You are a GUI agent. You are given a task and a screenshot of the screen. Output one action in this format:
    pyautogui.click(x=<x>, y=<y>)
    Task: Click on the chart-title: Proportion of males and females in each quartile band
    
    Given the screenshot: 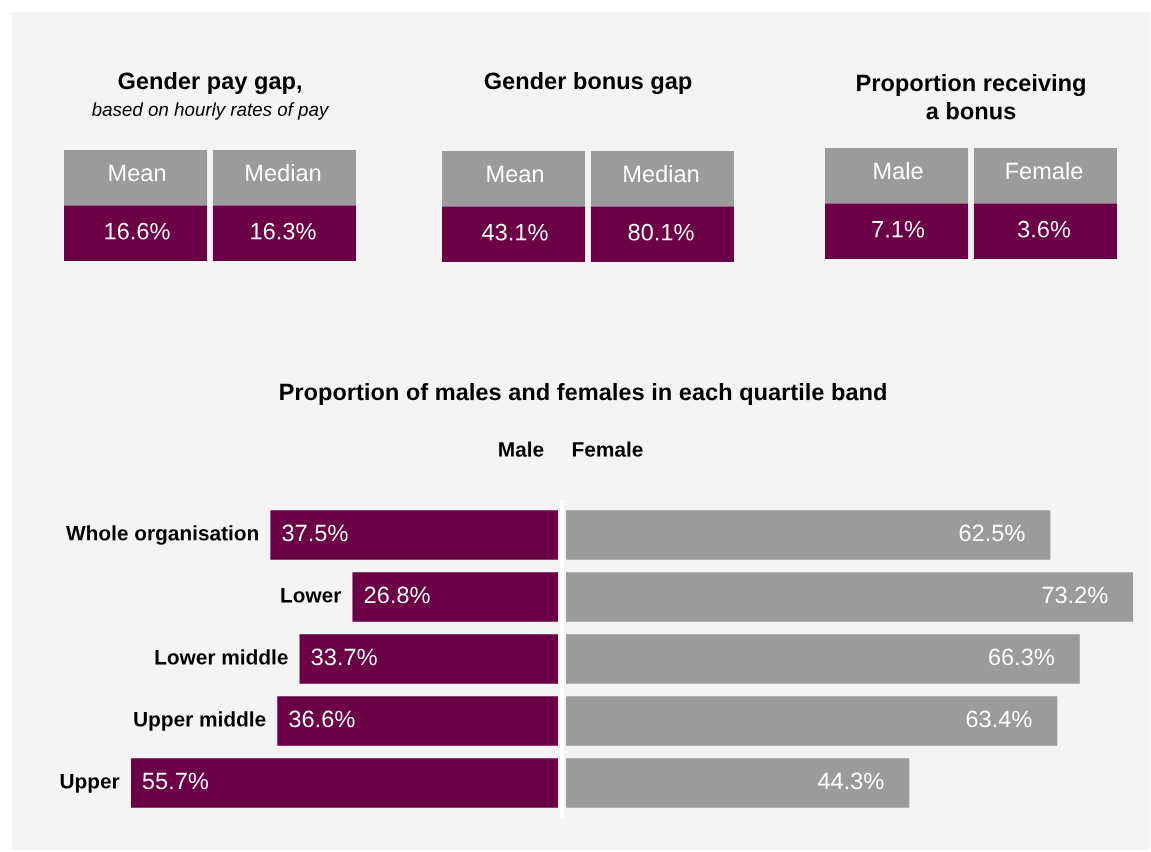 What is the action you would take?
    pyautogui.click(x=583, y=393)
    